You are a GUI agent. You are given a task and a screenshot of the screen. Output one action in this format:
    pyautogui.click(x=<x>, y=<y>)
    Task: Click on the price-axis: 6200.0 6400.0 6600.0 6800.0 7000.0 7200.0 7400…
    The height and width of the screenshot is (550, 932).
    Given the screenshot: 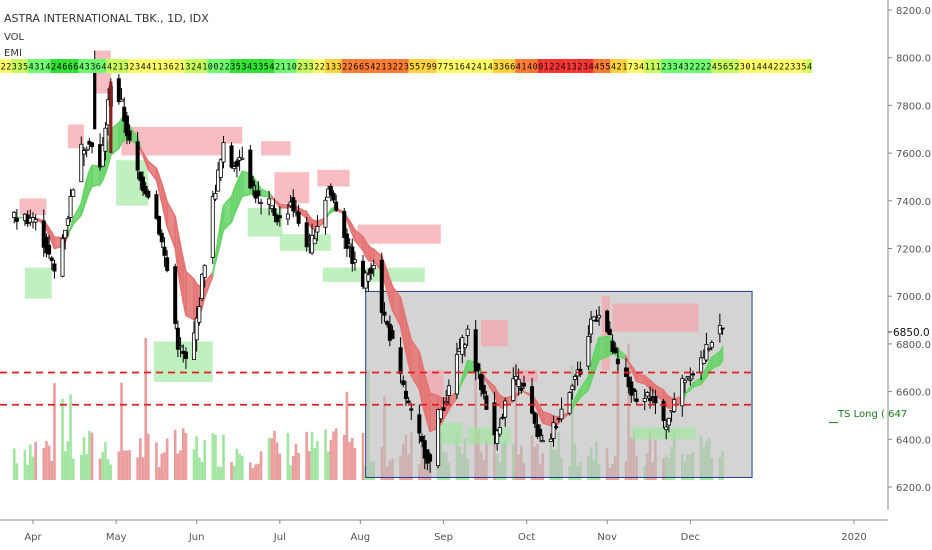 What is the action you would take?
    pyautogui.click(x=909, y=255)
    